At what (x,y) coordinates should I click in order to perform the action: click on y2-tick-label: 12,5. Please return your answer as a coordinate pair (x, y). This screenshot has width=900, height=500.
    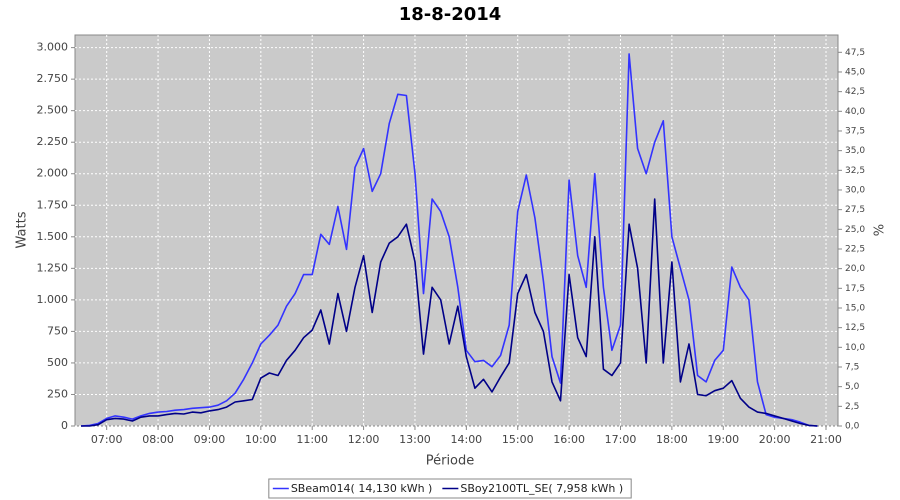
    Looking at the image, I should click on (855, 328).